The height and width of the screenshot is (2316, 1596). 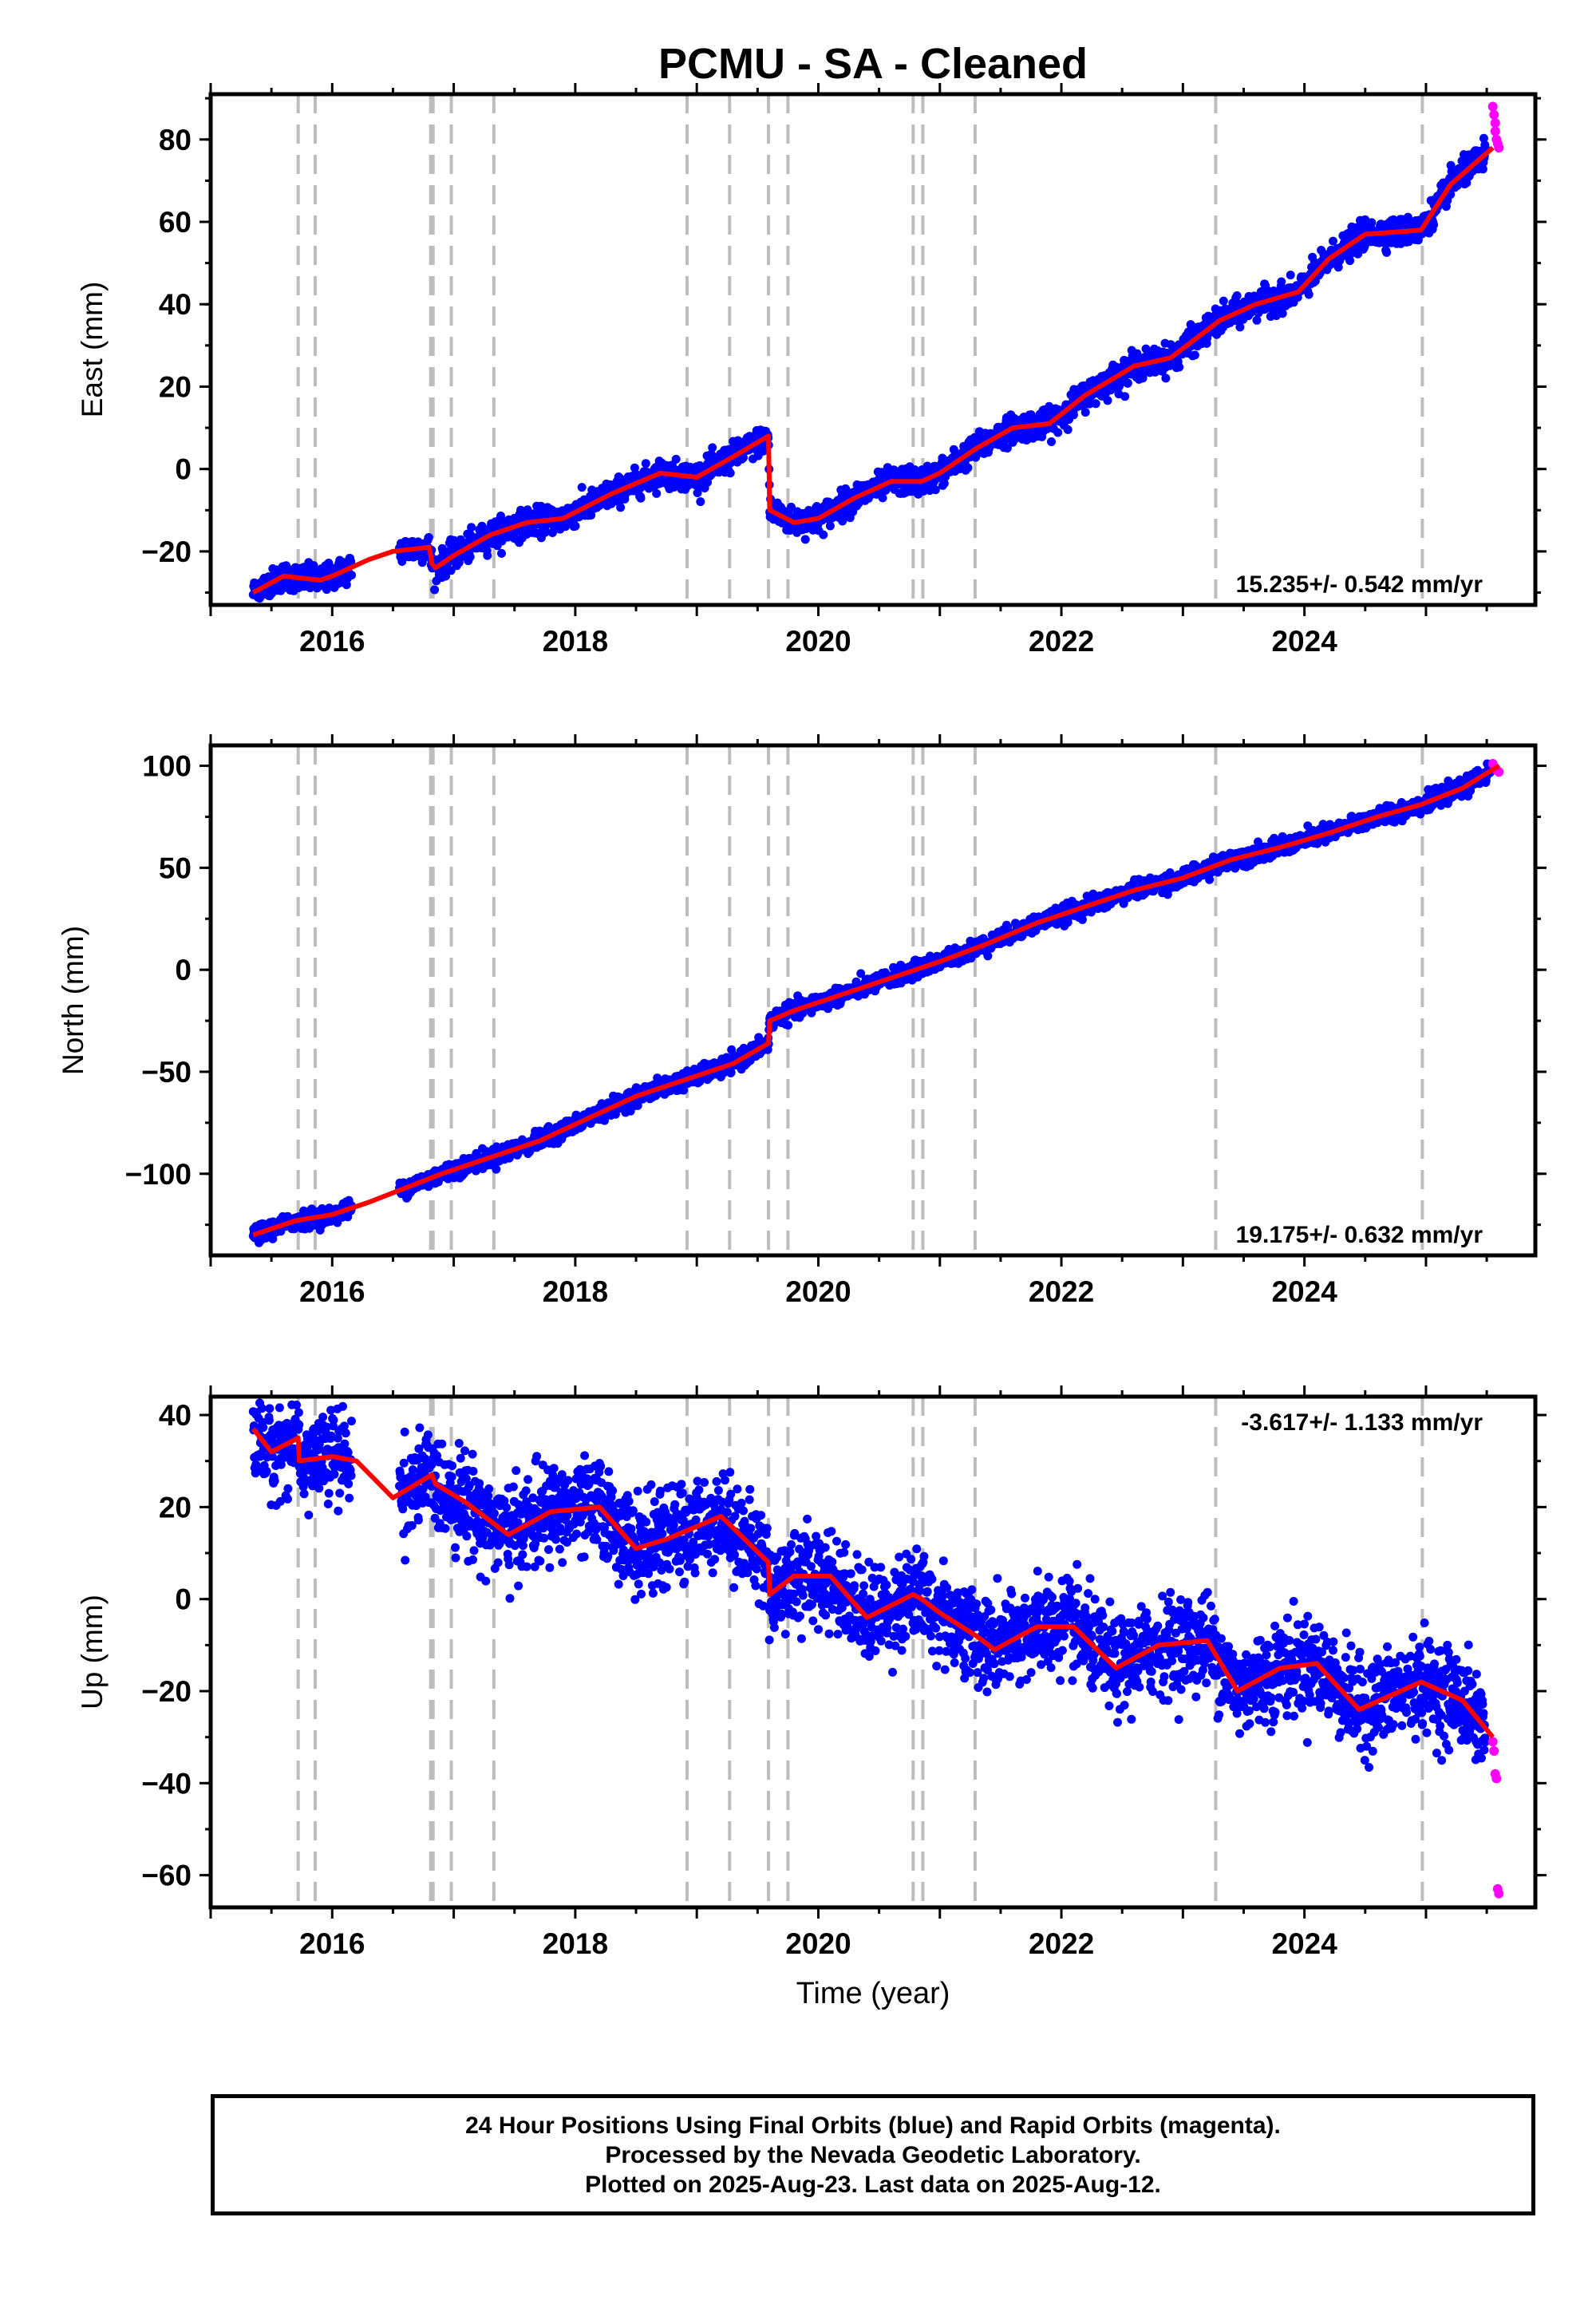 What do you see at coordinates (1359, 584) in the screenshot?
I see `velocity-rate-label: 15.235+/- 0.542 mm/yr` at bounding box center [1359, 584].